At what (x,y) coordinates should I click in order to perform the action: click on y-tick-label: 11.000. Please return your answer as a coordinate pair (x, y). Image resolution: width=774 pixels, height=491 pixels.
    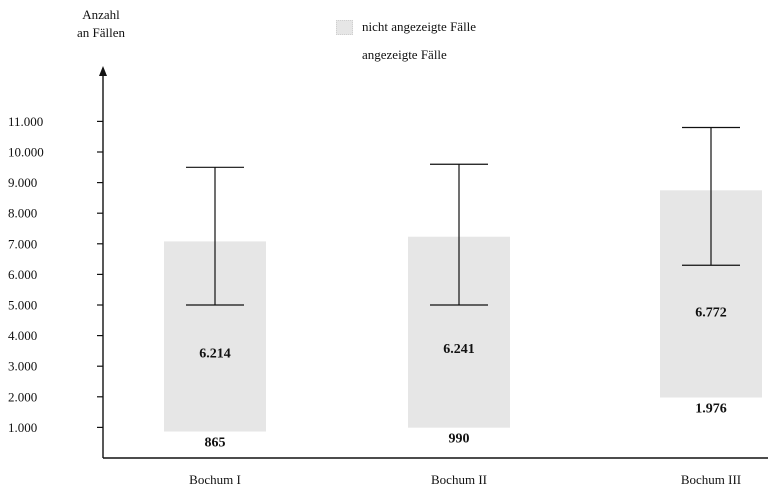
    Looking at the image, I should click on (25, 121).